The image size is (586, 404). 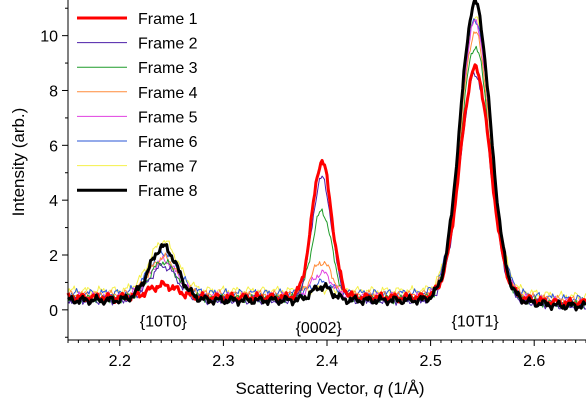 What do you see at coordinates (305, 388) in the screenshot?
I see `x-axis-title-prefix: Scattering Vector,` at bounding box center [305, 388].